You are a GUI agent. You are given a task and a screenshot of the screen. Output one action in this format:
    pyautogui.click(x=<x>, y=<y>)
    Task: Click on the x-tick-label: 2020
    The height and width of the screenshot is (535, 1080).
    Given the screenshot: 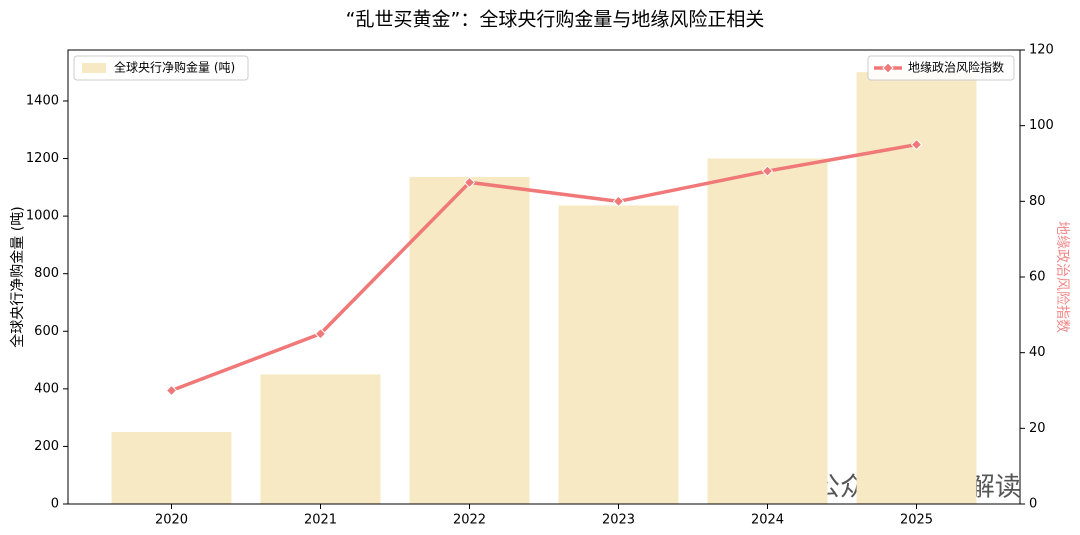 What is the action you would take?
    pyautogui.click(x=171, y=520)
    